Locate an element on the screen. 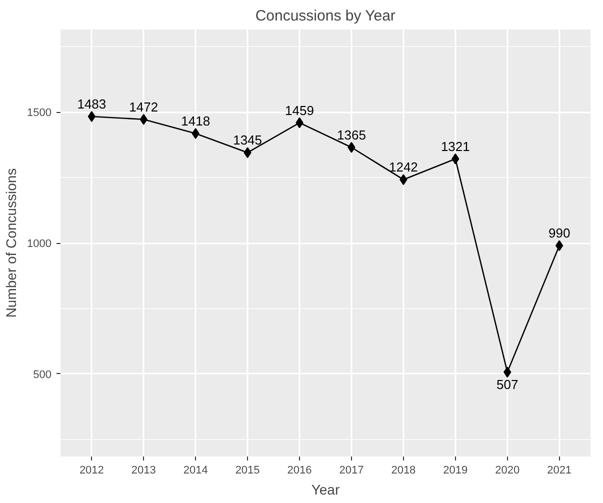  y-axis-title: Number of Concussions is located at coordinates (11, 243).